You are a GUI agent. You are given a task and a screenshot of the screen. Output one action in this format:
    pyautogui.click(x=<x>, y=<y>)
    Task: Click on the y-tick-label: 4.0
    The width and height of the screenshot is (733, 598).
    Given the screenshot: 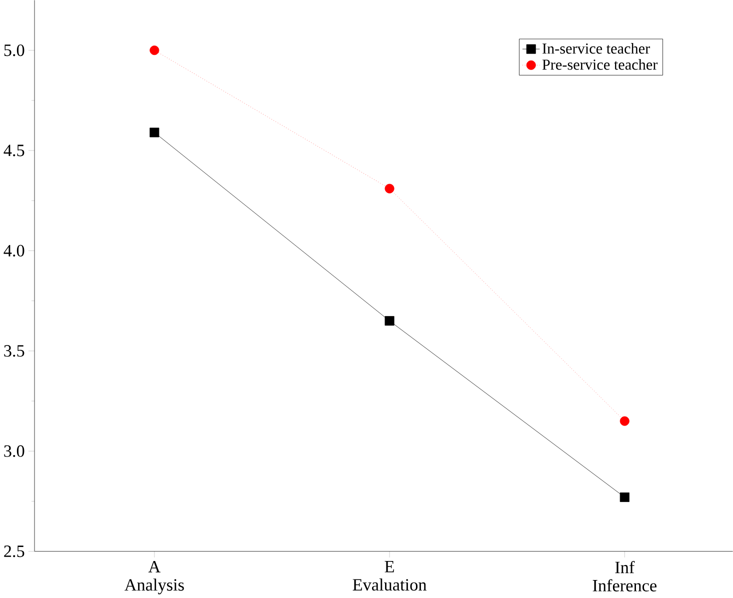 What is the action you would take?
    pyautogui.click(x=14, y=251)
    